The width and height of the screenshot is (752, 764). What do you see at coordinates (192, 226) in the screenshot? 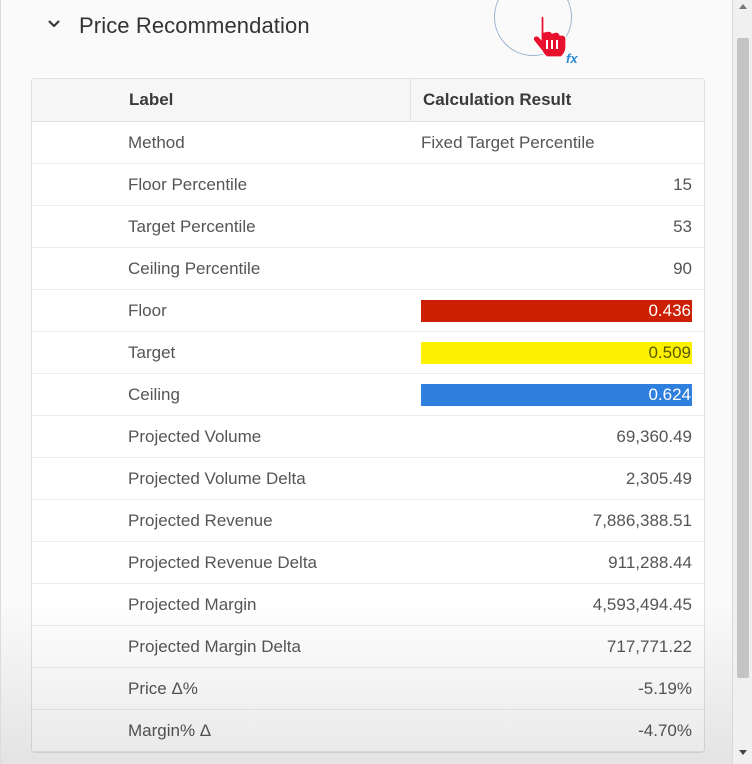
I see `row-label: Target Percentile` at bounding box center [192, 226].